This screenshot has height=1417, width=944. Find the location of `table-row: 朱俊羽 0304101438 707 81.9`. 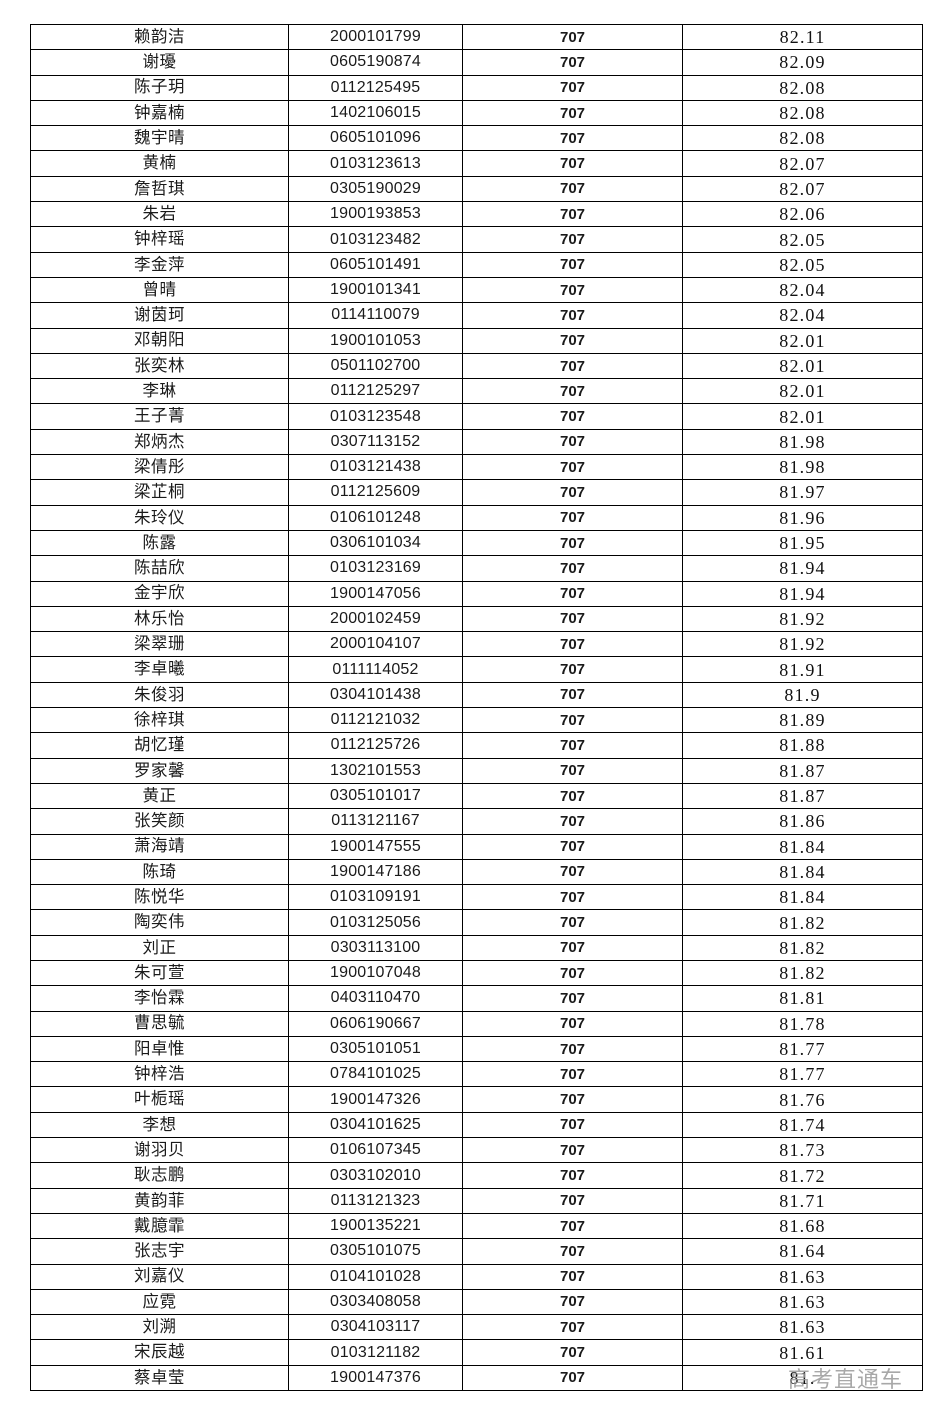

table-row: 朱俊羽 0304101438 707 81.9 is located at coordinates (476, 695).